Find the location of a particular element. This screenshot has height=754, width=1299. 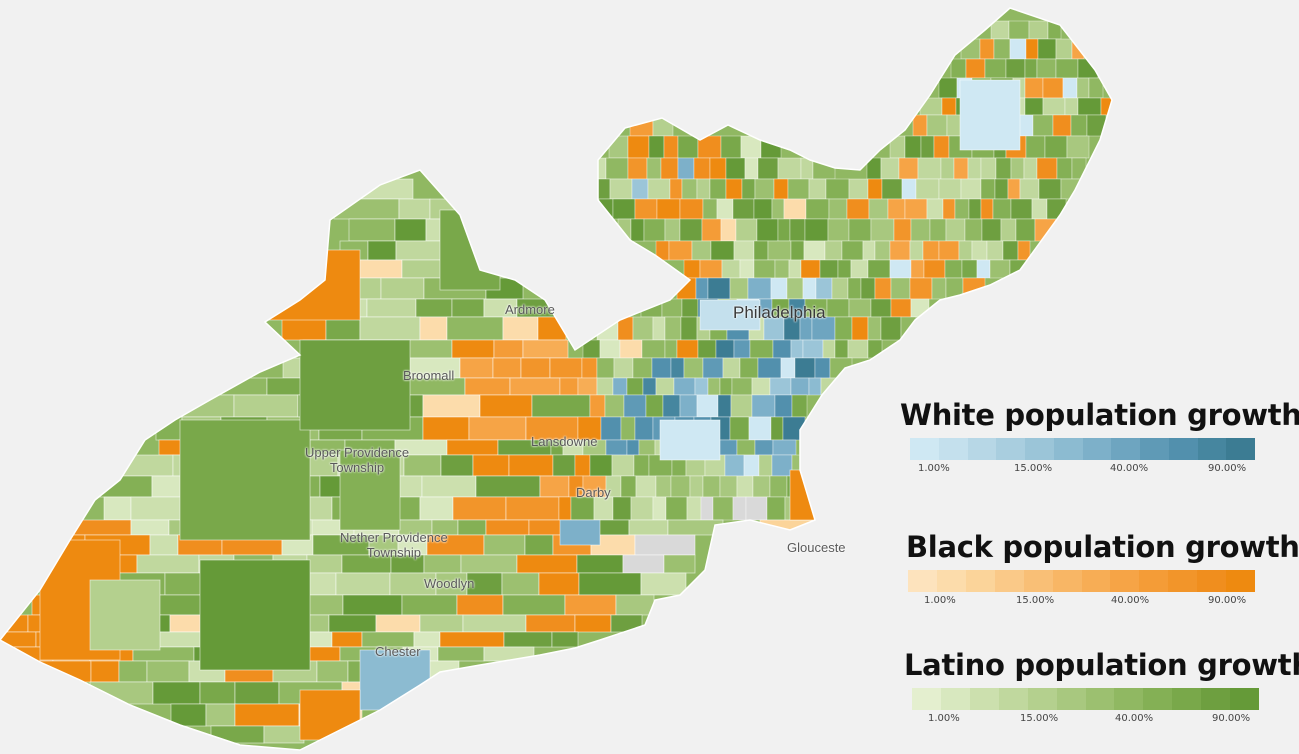

legend-tick: 40.00% is located at coordinates (1134, 718).